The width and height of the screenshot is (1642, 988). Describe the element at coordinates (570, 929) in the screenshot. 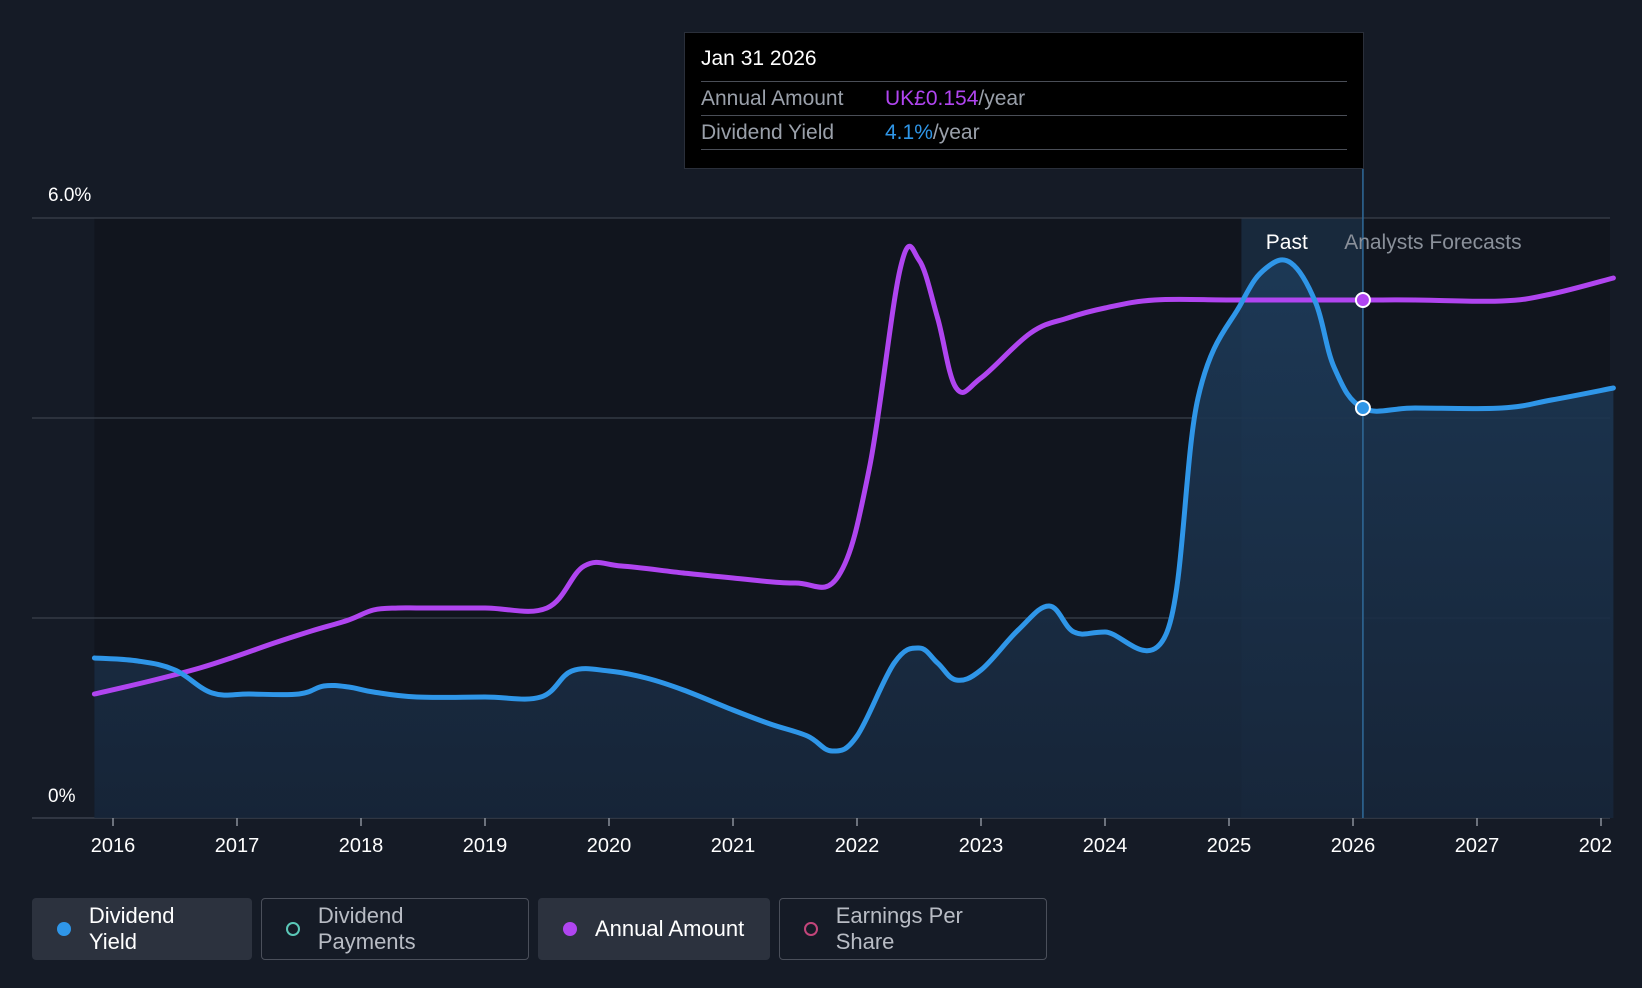

I see `annual-amount-dot-icon` at that location.